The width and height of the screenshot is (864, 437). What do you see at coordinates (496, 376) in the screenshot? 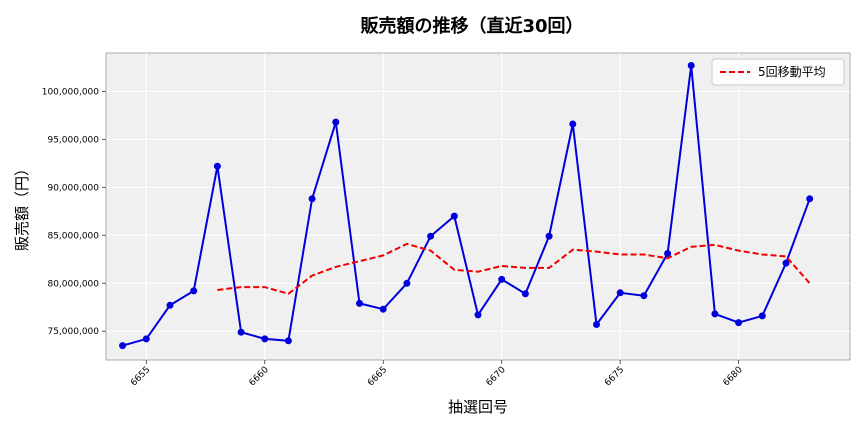
I see `x-tick-label: 6670` at bounding box center [496, 376].